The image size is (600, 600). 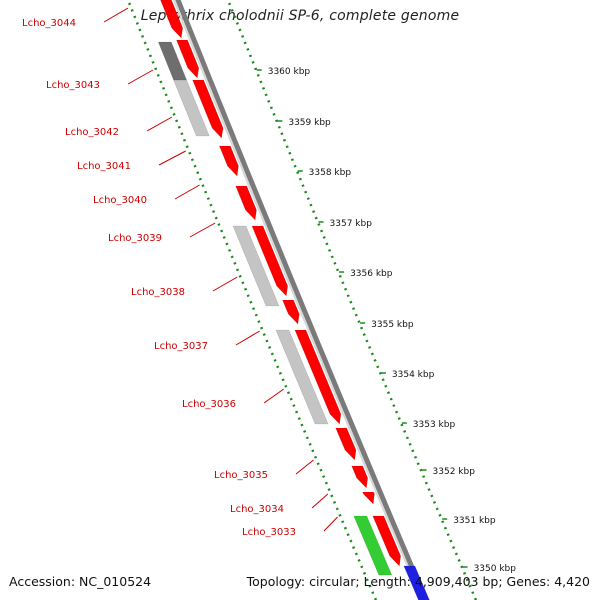 I want to click on dark-gene, so click(x=172, y=61).